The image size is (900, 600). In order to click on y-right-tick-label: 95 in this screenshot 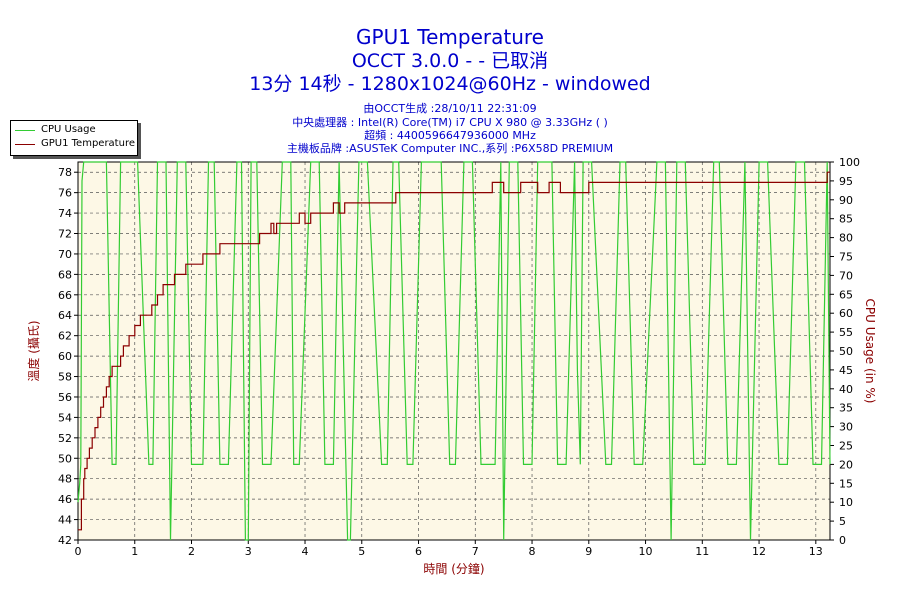, I will do `click(846, 181)`.